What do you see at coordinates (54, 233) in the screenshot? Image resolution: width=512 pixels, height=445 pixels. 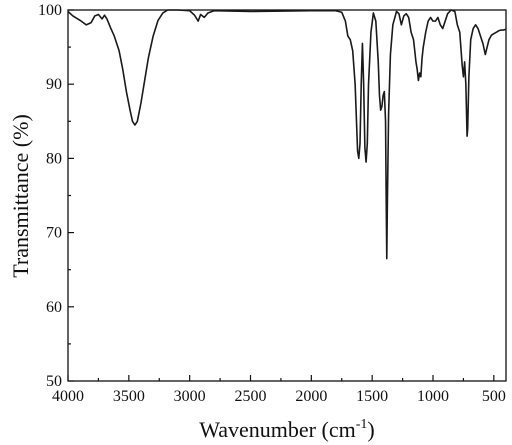 I see `y-tick-label: 70` at bounding box center [54, 233].